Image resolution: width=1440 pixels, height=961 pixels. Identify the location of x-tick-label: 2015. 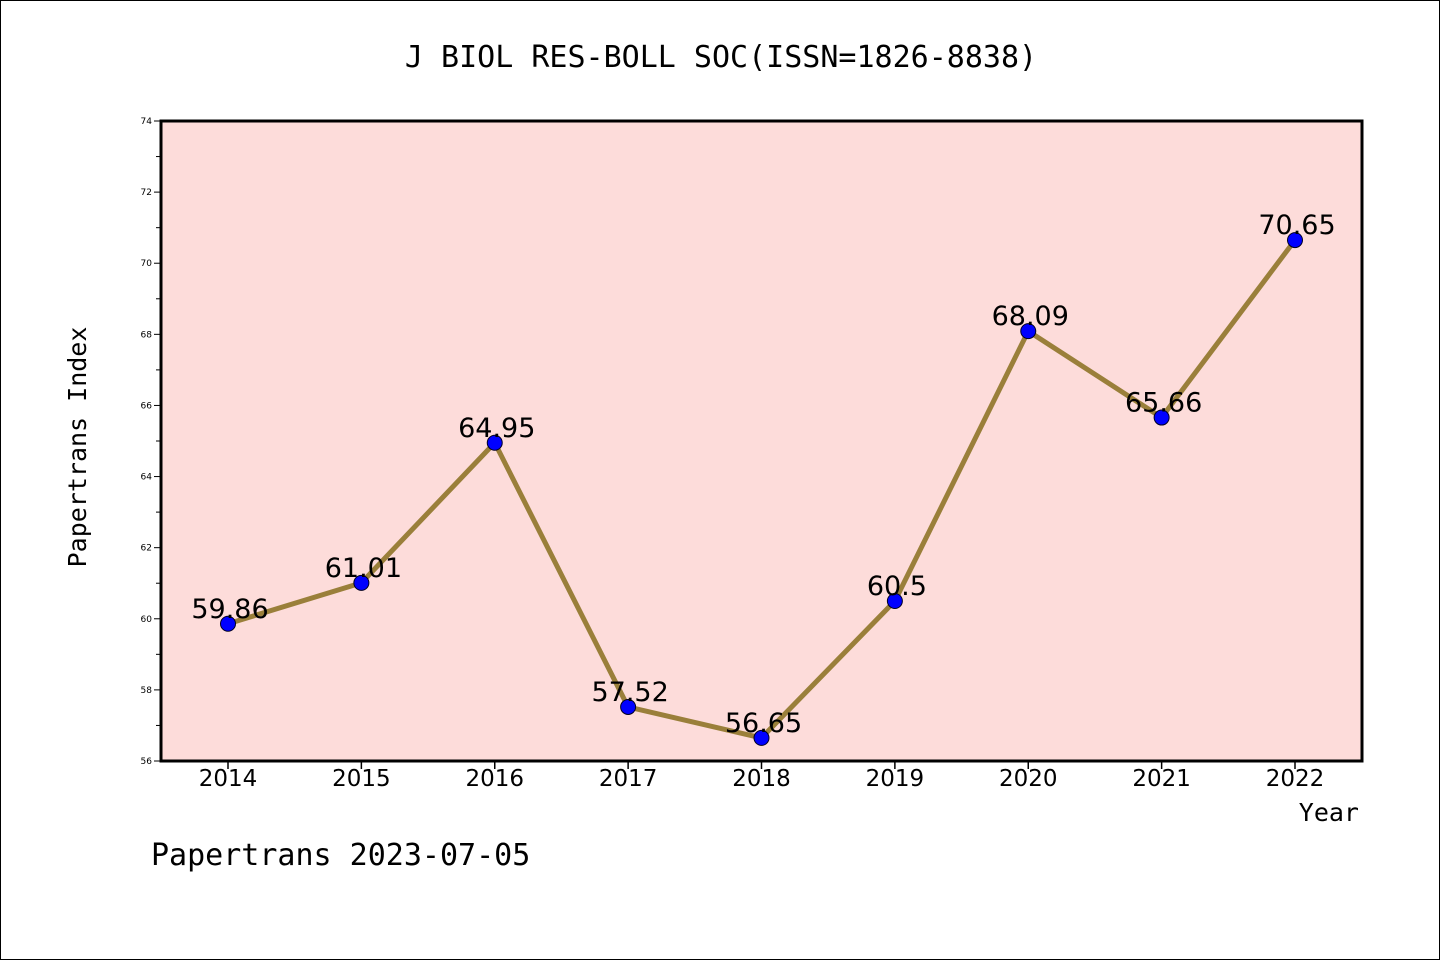
(361, 779).